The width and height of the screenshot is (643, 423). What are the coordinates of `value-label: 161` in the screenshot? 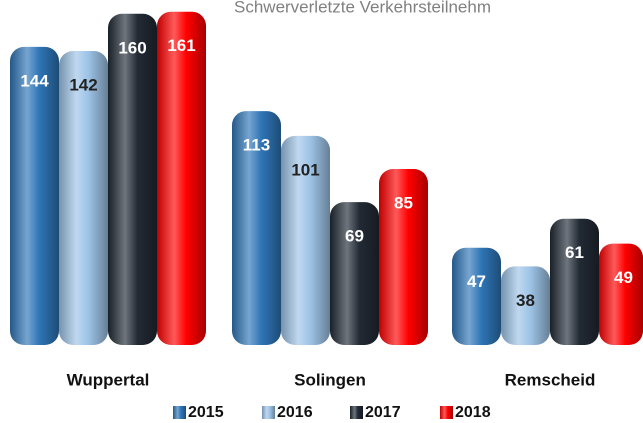 It's located at (181, 45).